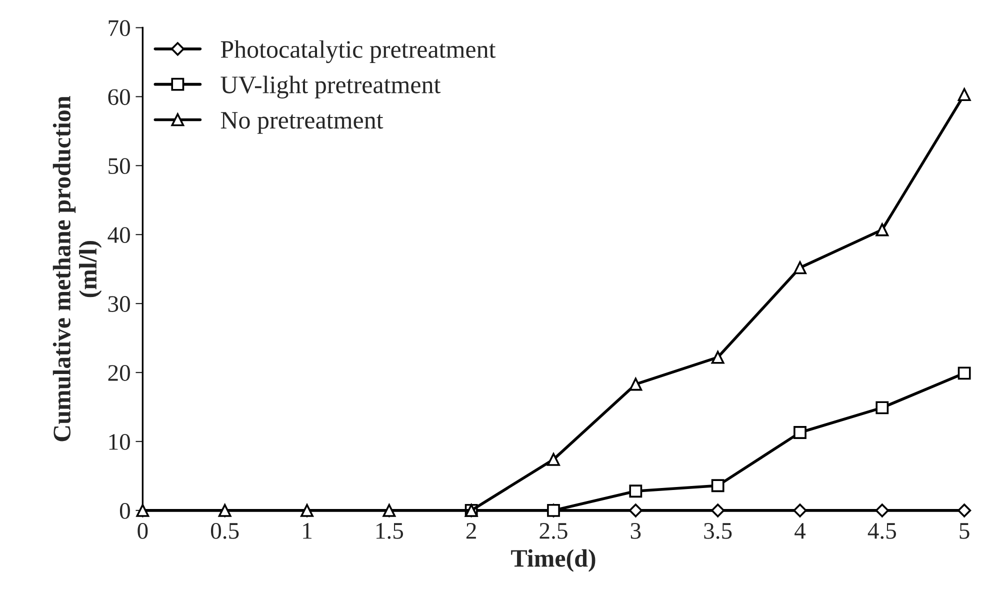 This screenshot has width=984, height=615. What do you see at coordinates (330, 87) in the screenshot?
I see `legend-label: UV-light pretreatment` at bounding box center [330, 87].